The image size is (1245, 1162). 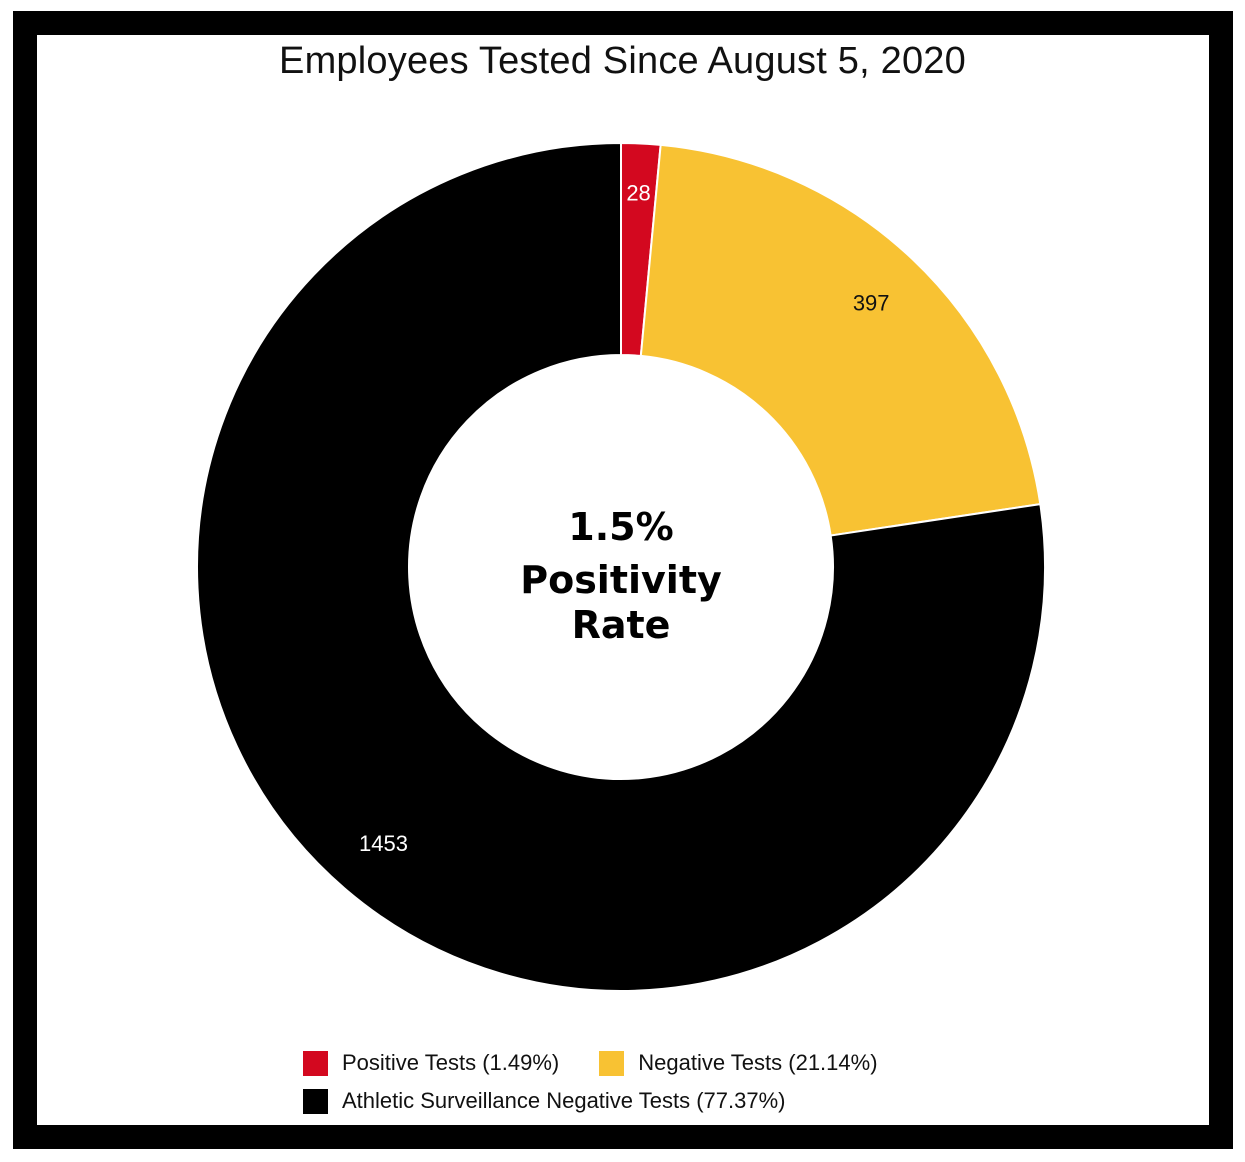 What do you see at coordinates (758, 1062) in the screenshot?
I see `legend-label-negative: Negative Tests (21.14%)` at bounding box center [758, 1062].